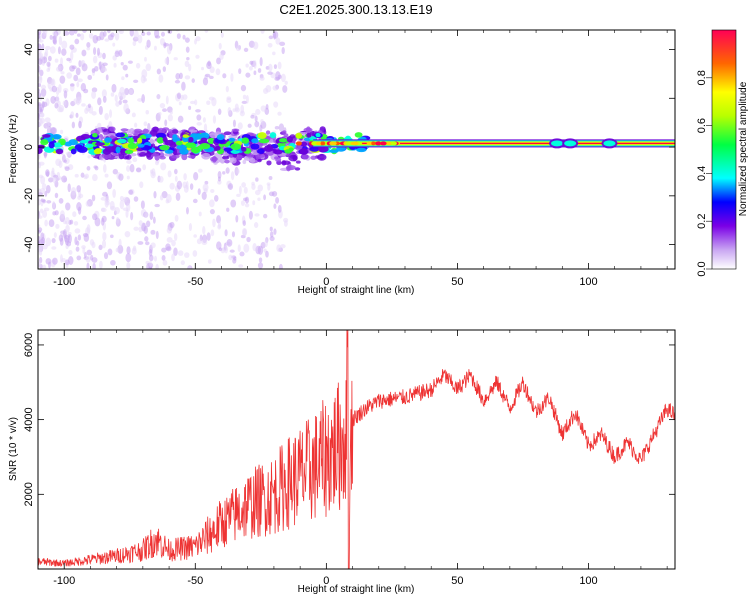 The image size is (750, 600). What do you see at coordinates (702, 268) in the screenshot?
I see `colorbar-tick-label: 0.0` at bounding box center [702, 268].